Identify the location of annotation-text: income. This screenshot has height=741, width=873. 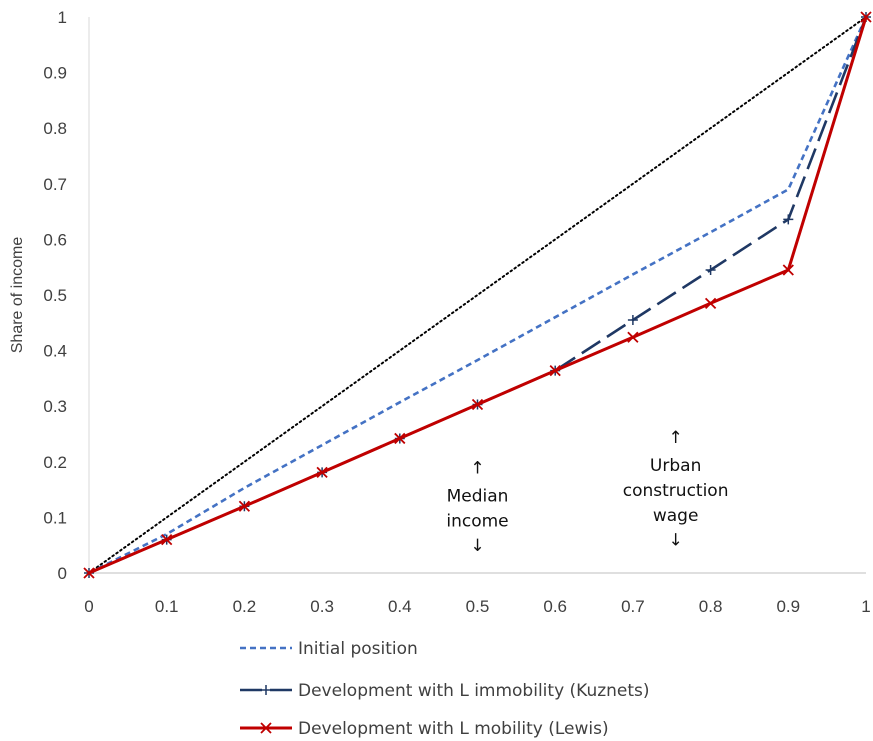
(477, 521).